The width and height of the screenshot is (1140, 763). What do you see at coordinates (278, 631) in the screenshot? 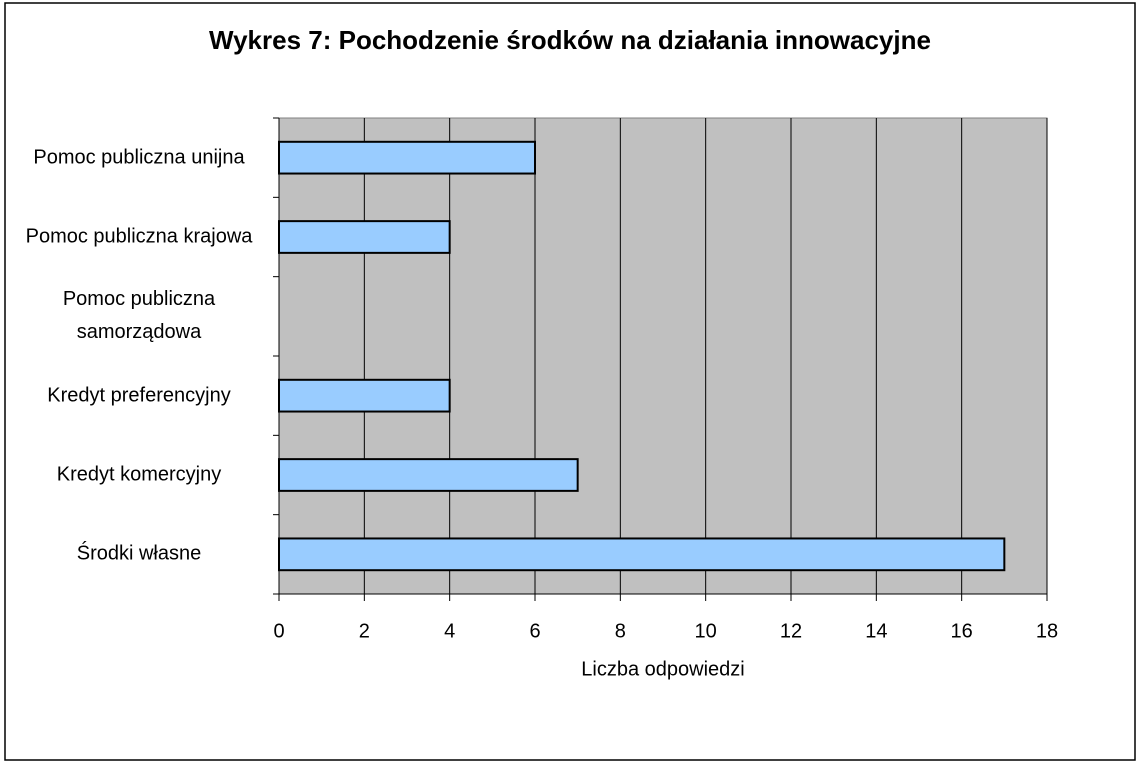
I see `x-tick-label: 0` at bounding box center [278, 631].